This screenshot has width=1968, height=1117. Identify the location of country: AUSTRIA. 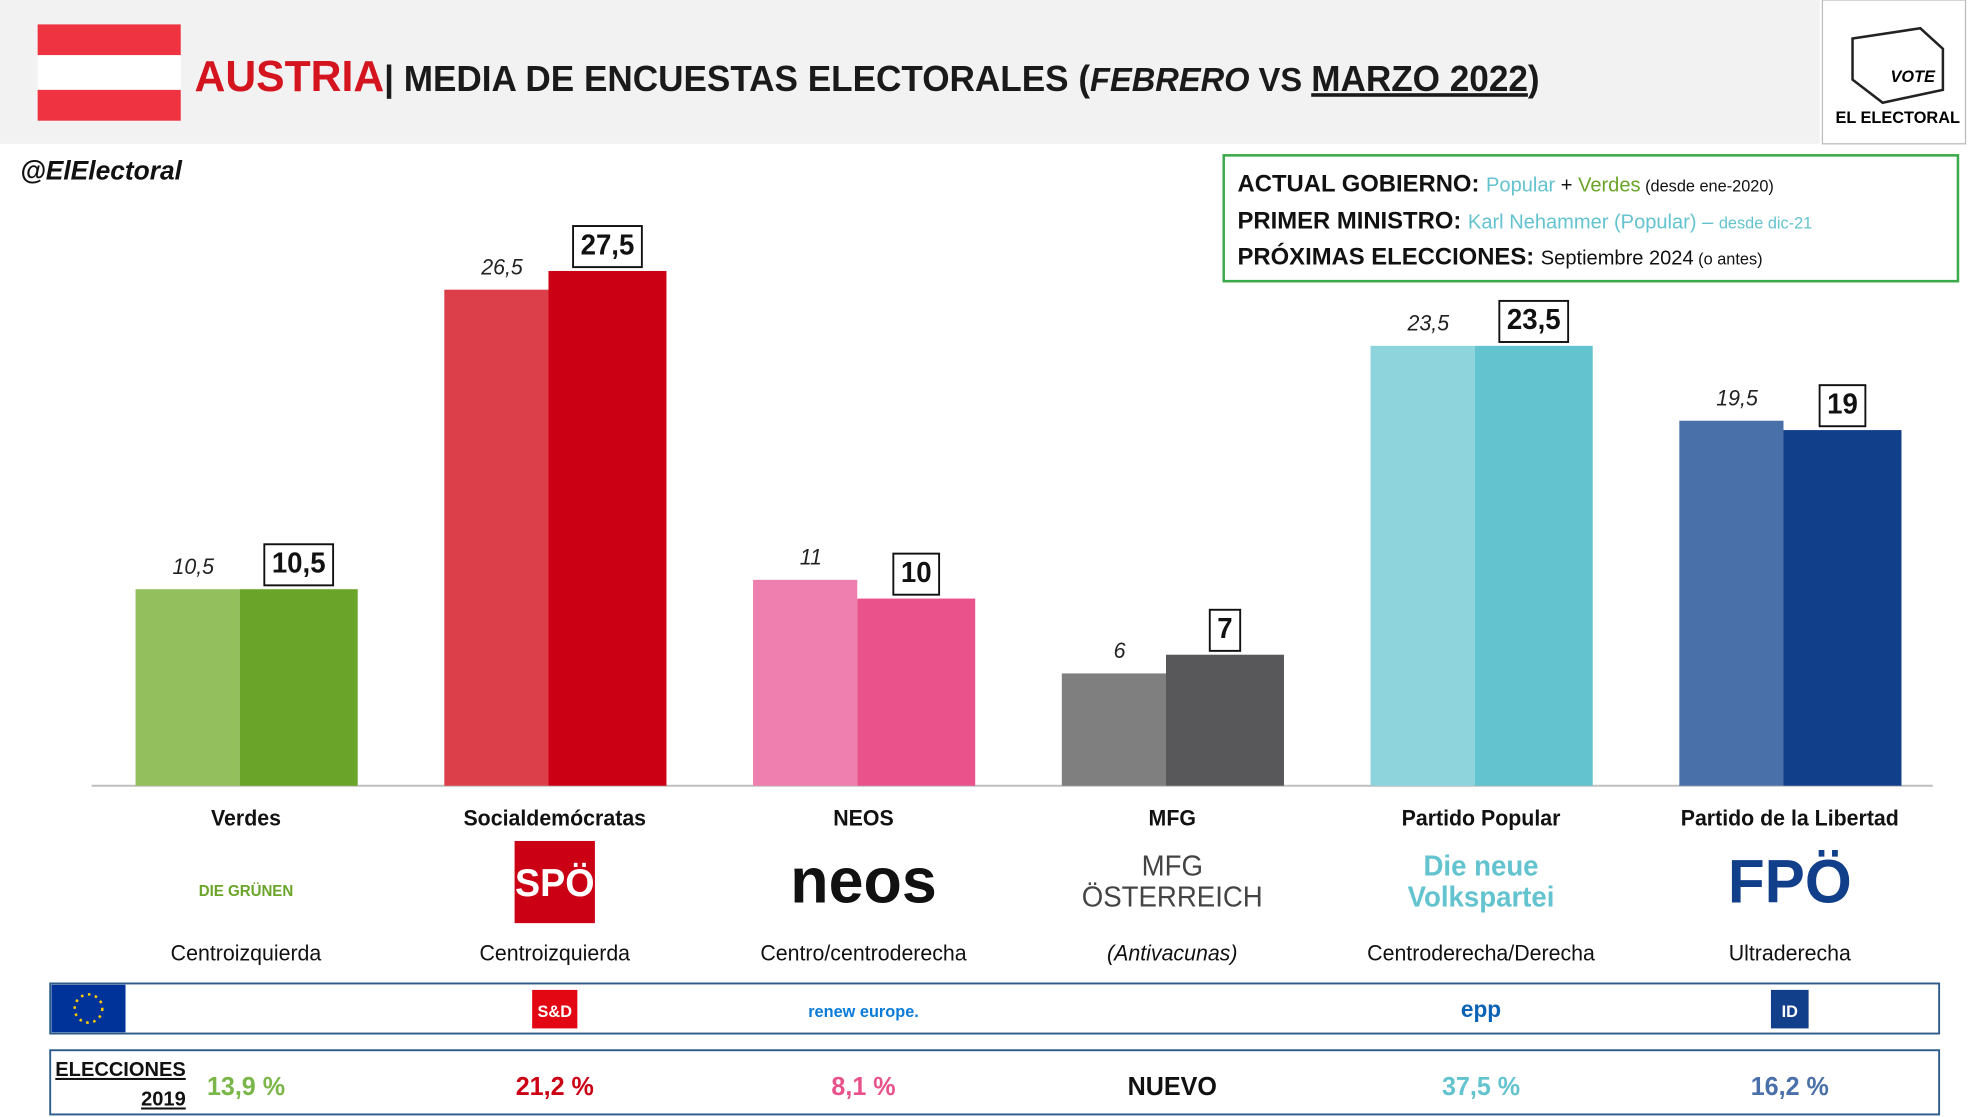
(290, 77).